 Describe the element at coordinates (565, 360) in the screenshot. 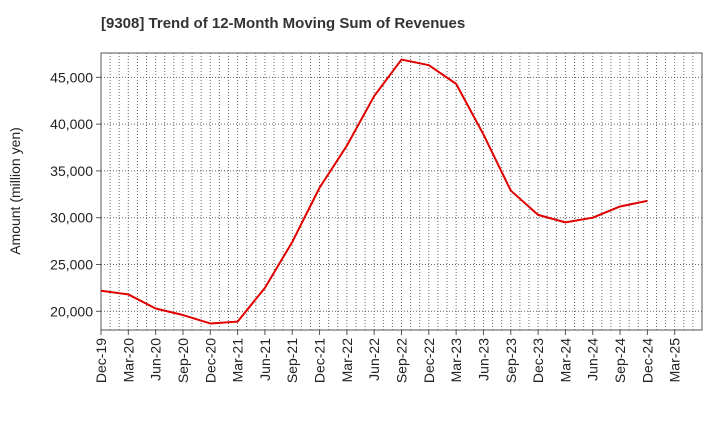

I see `x-tick-label: Mar-24` at that location.